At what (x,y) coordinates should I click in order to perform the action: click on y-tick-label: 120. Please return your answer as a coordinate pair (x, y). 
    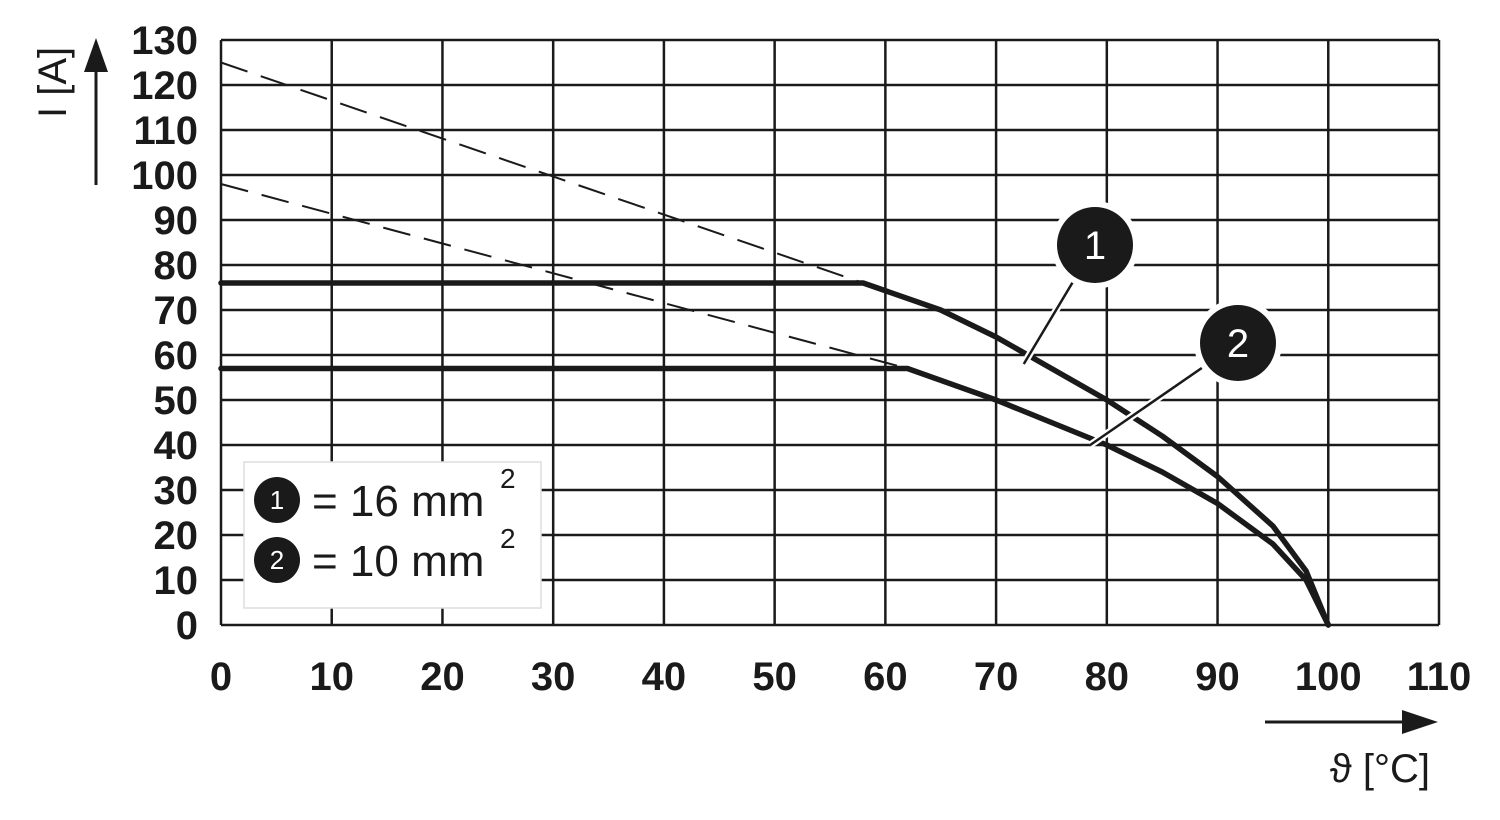
    Looking at the image, I should click on (164, 86).